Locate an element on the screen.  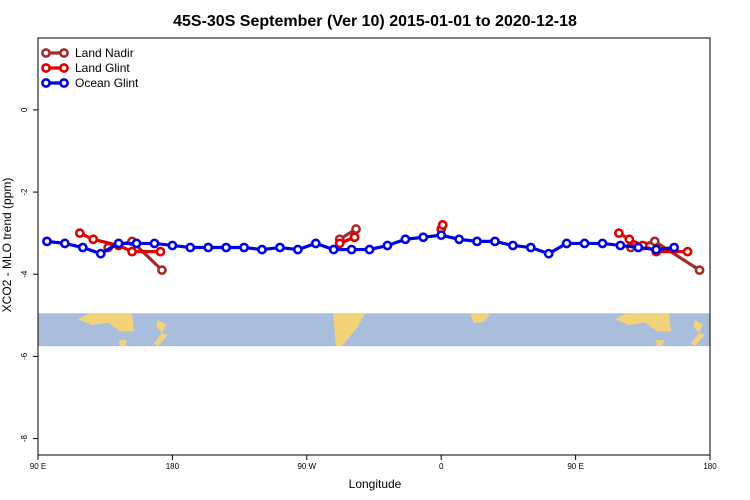
legend-label: Ocean Glint is located at coordinates (107, 83).